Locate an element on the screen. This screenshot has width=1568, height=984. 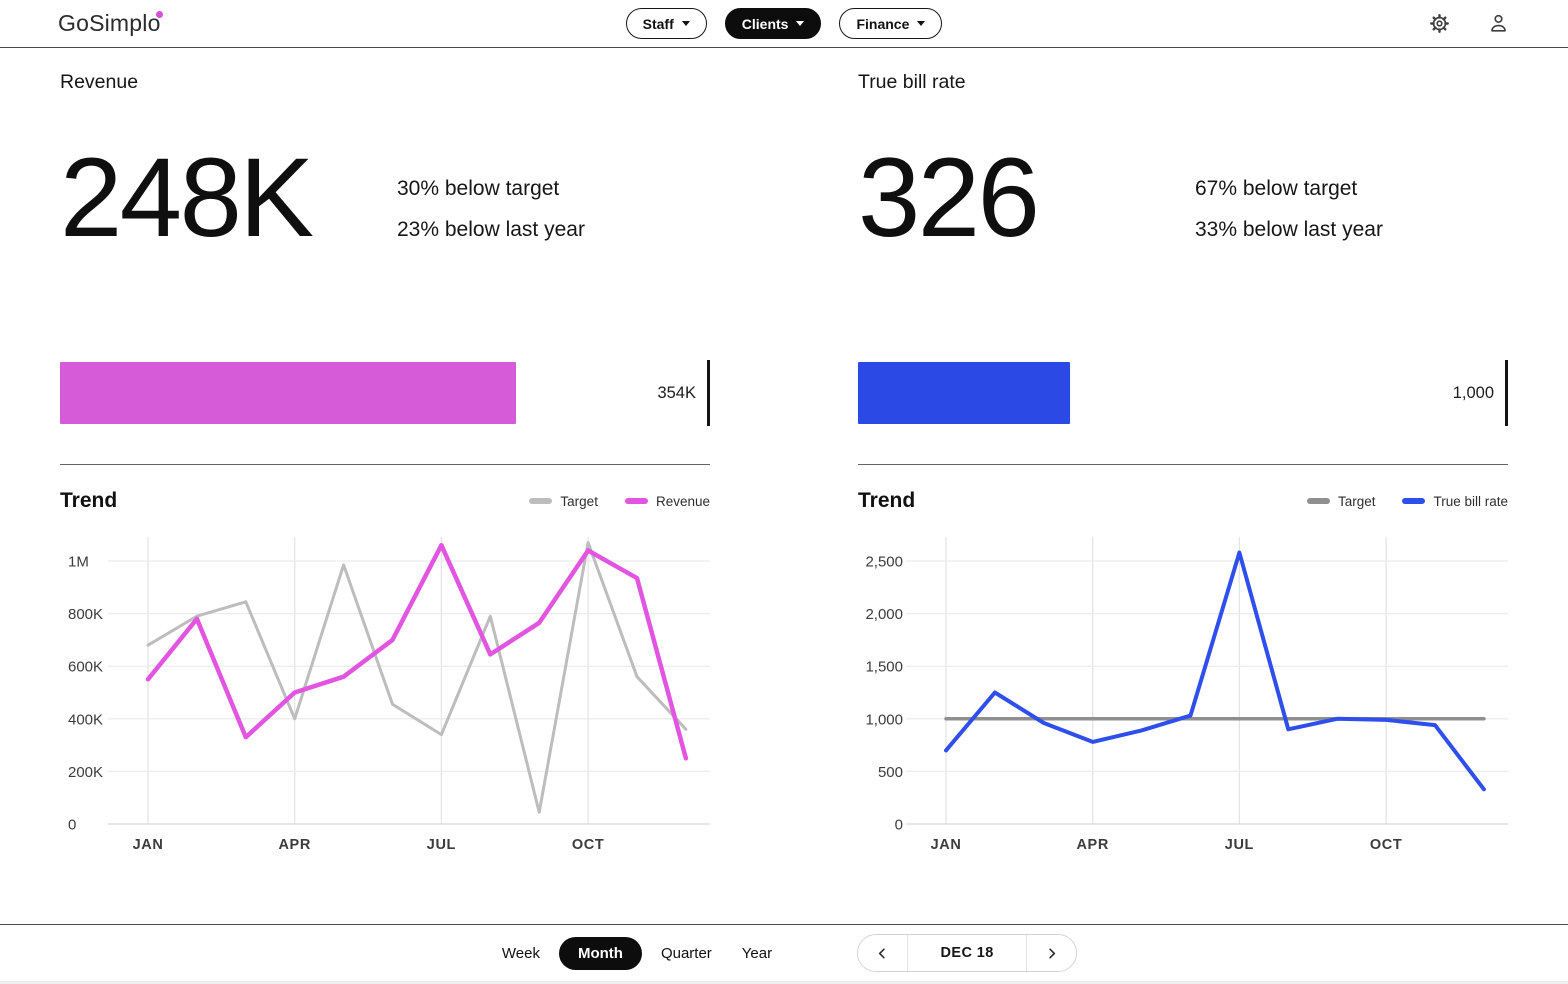
panel-title: True bill rate is located at coordinates (912, 82).